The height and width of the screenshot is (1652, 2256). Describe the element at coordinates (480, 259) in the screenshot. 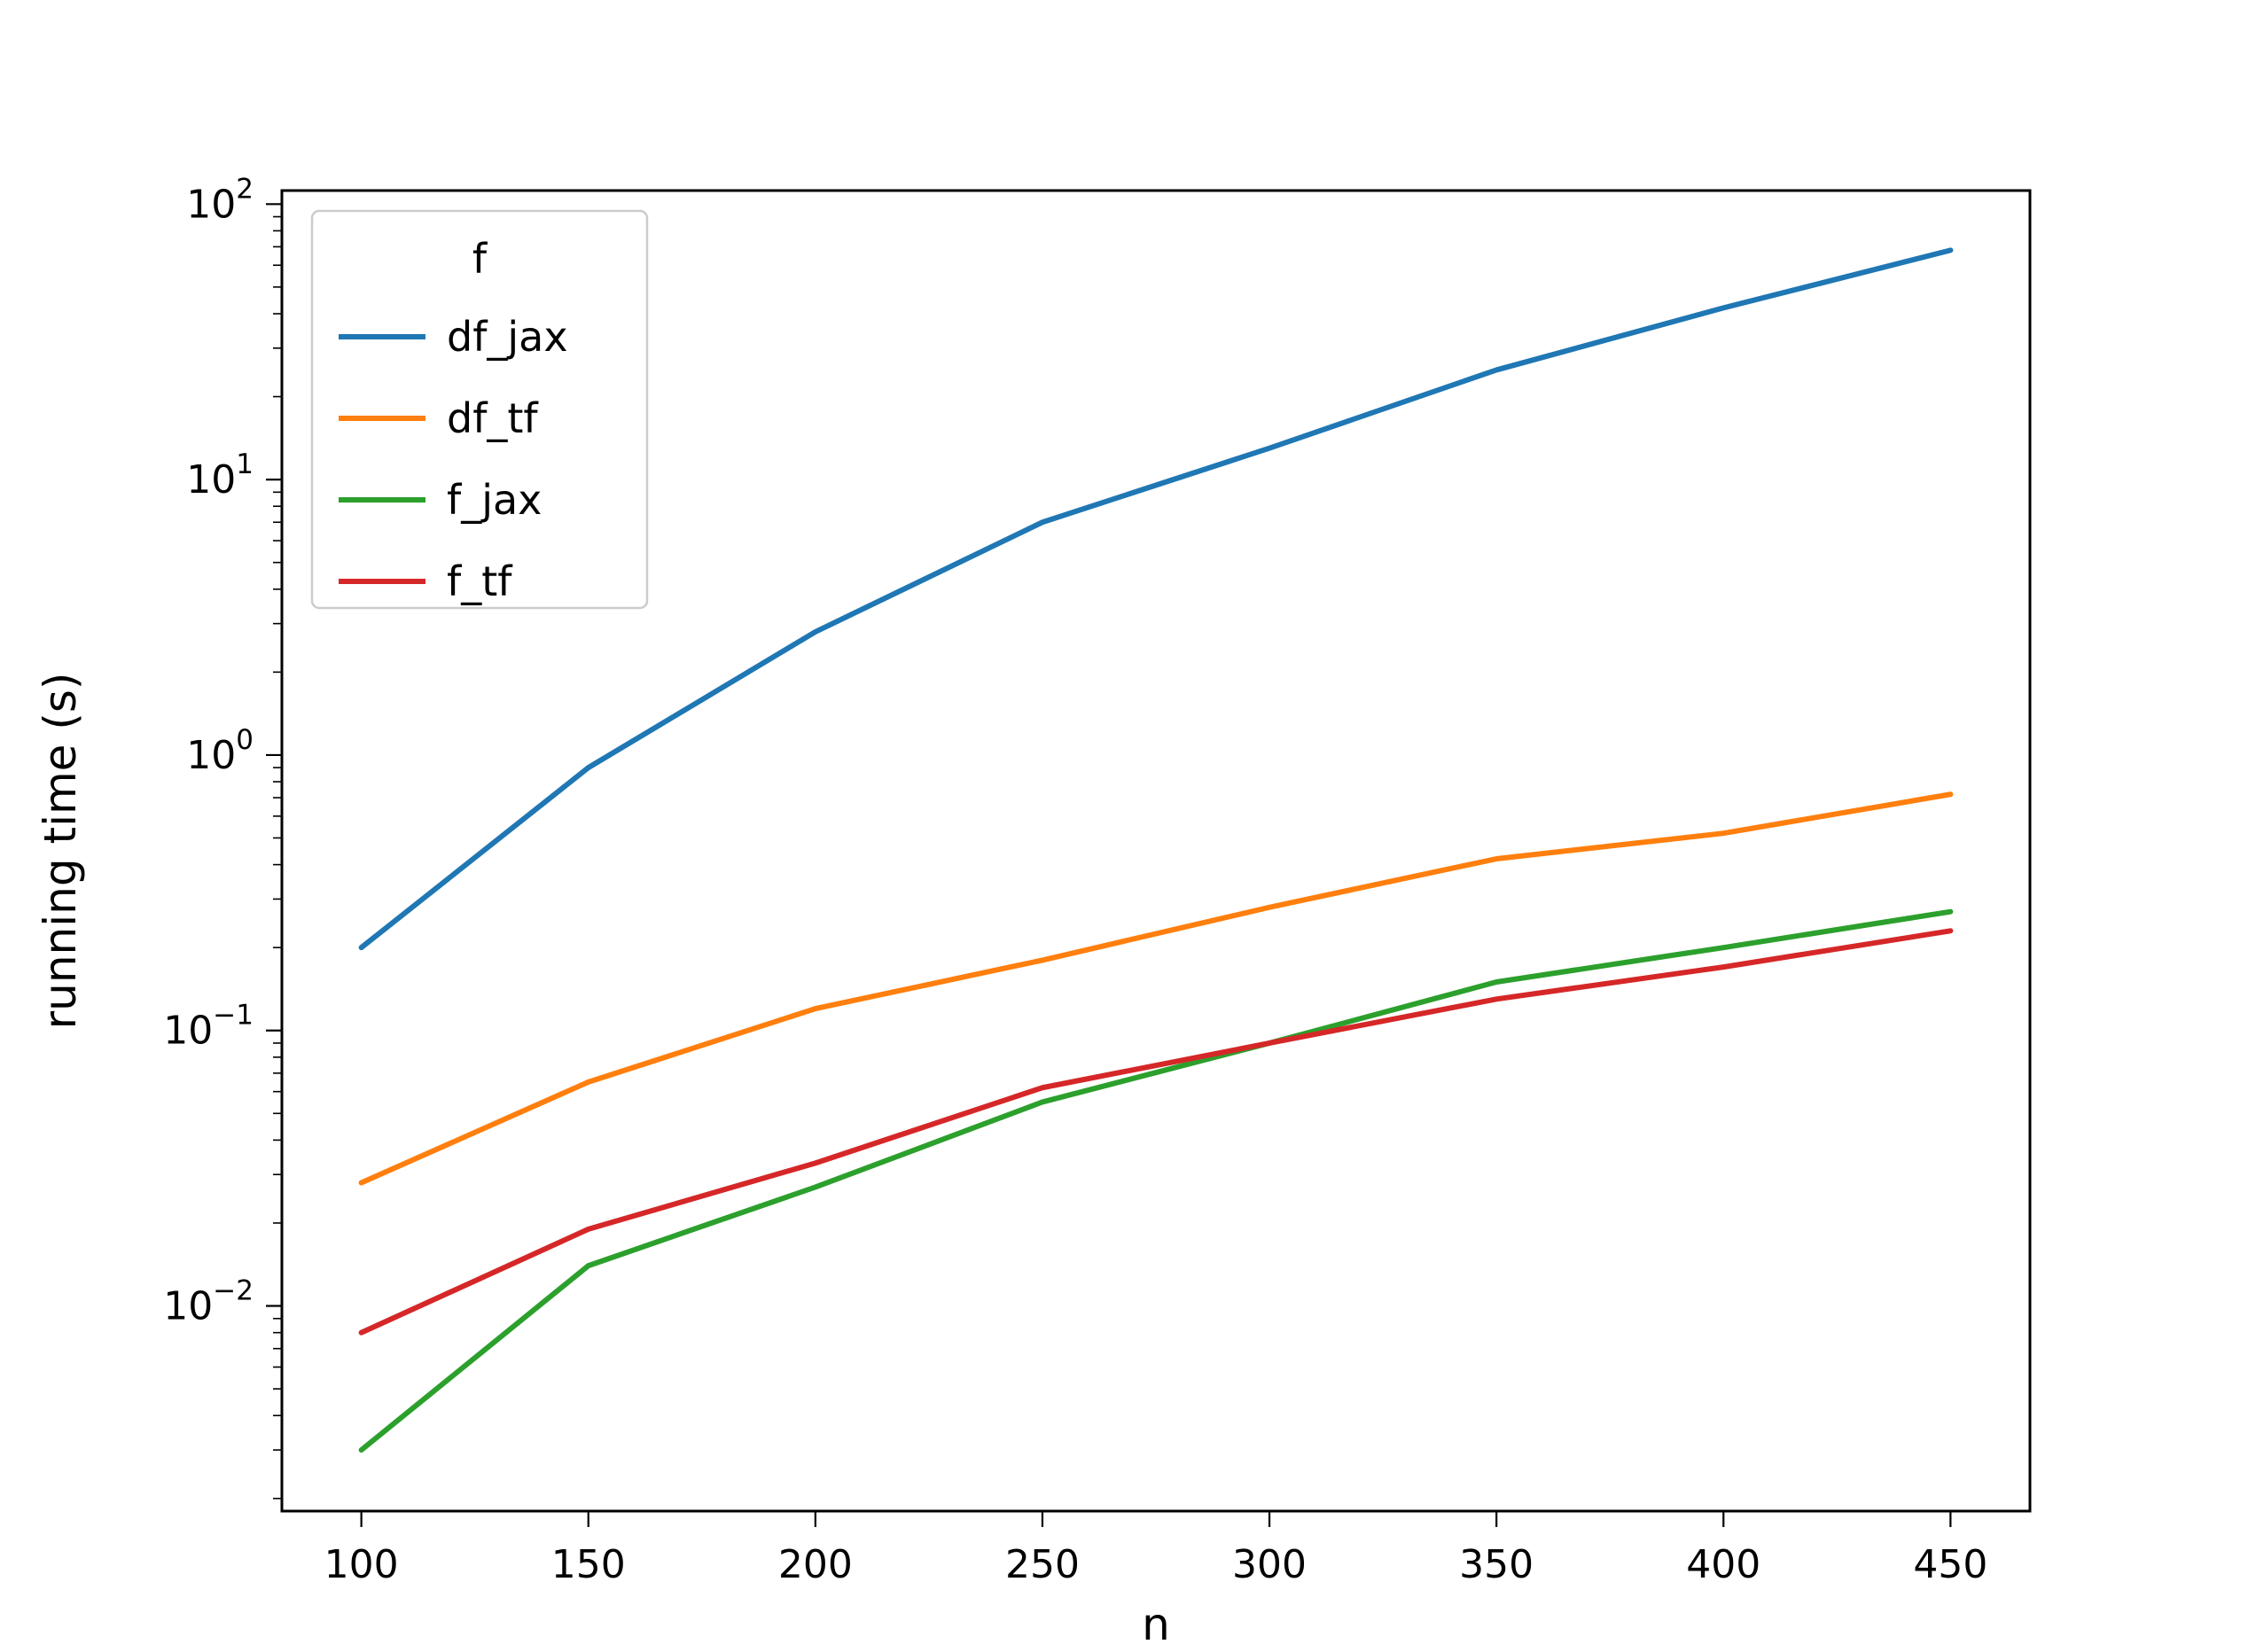

I see `legend-title: f` at that location.